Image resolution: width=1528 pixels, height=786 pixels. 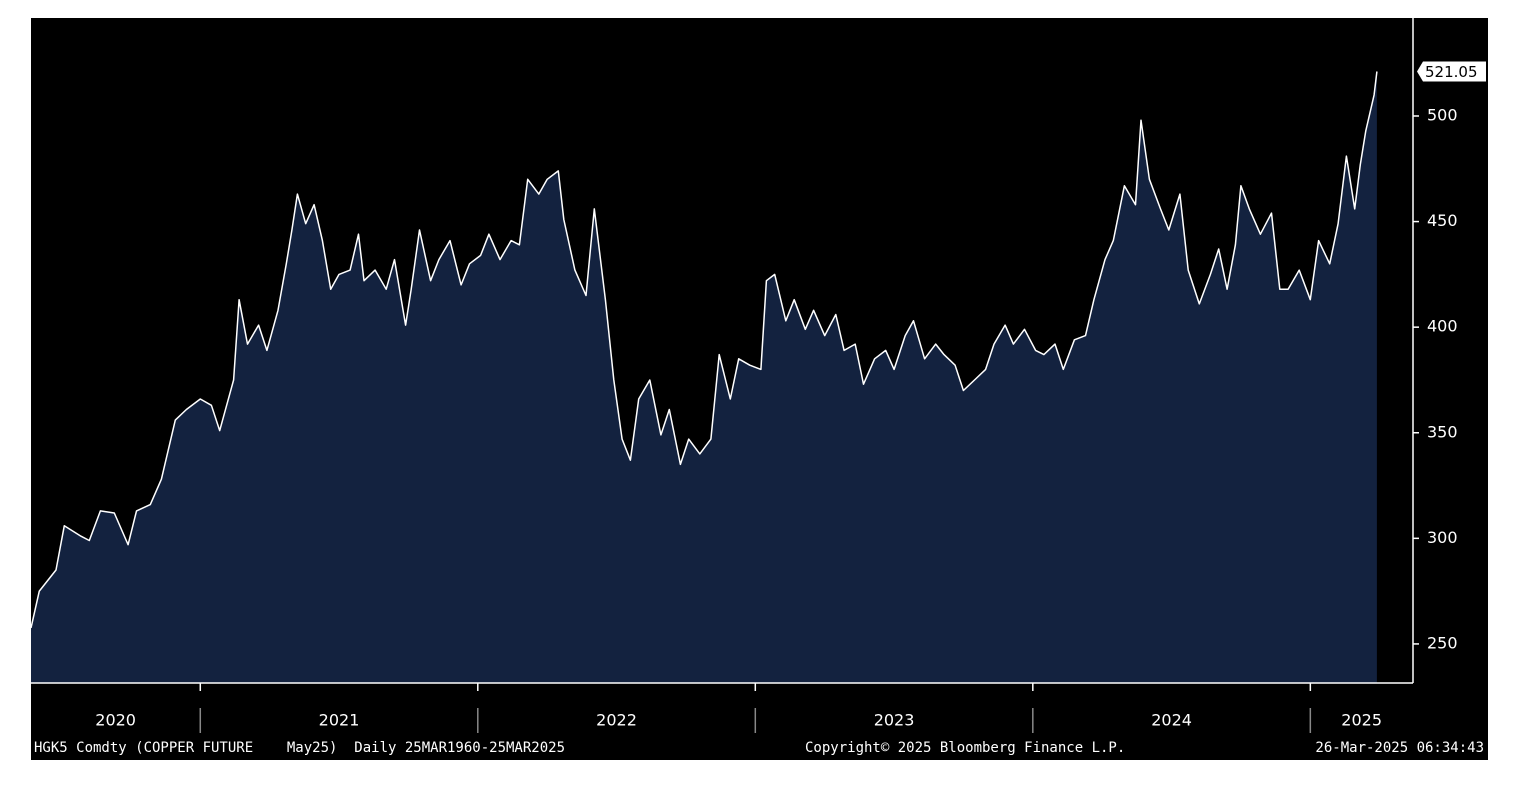 What do you see at coordinates (339, 720) in the screenshot?
I see `x-year-label: 2021` at bounding box center [339, 720].